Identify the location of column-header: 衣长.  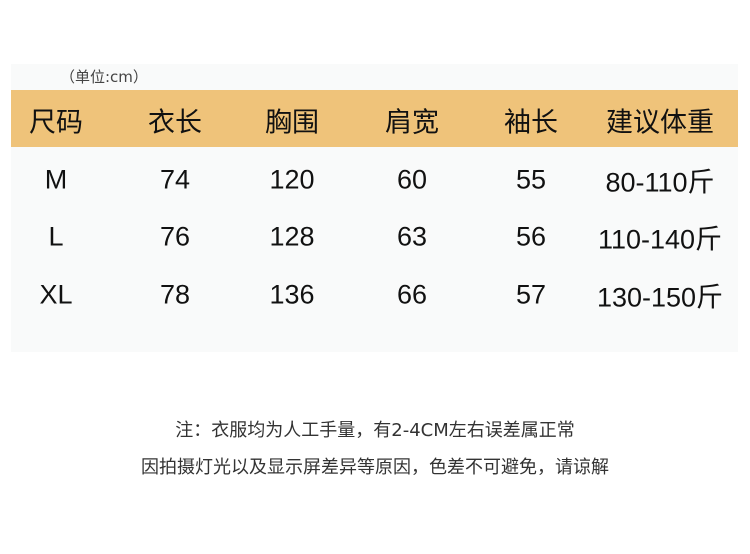
(175, 123).